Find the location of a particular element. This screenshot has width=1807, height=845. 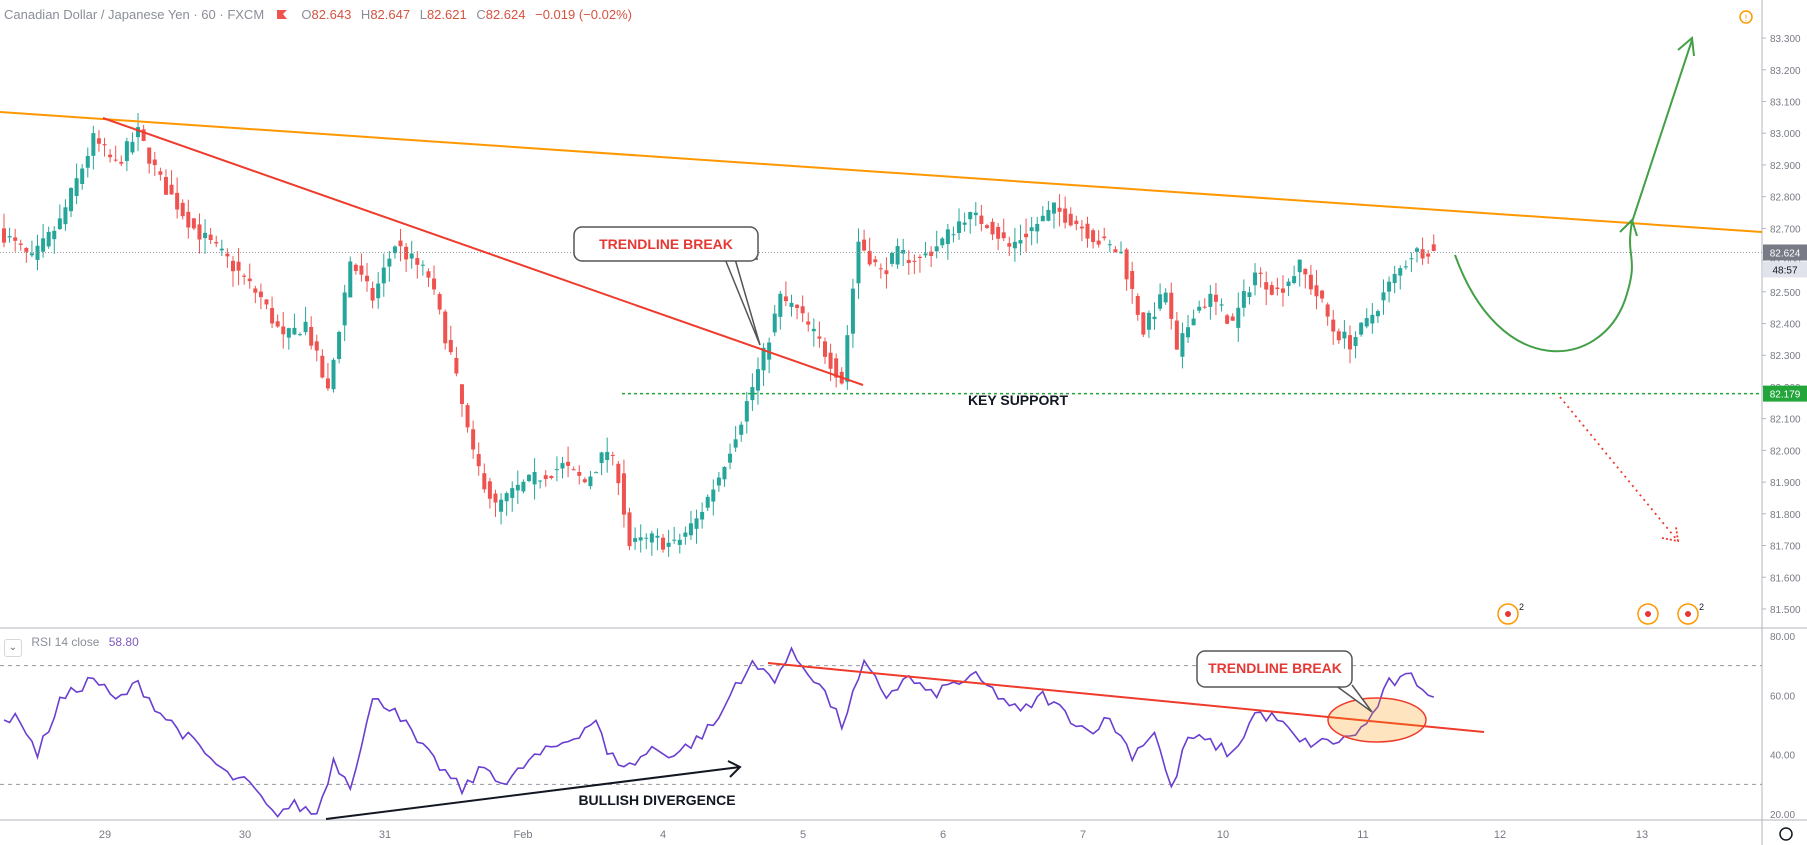

price-tick-label: 82.500 is located at coordinates (1785, 293).